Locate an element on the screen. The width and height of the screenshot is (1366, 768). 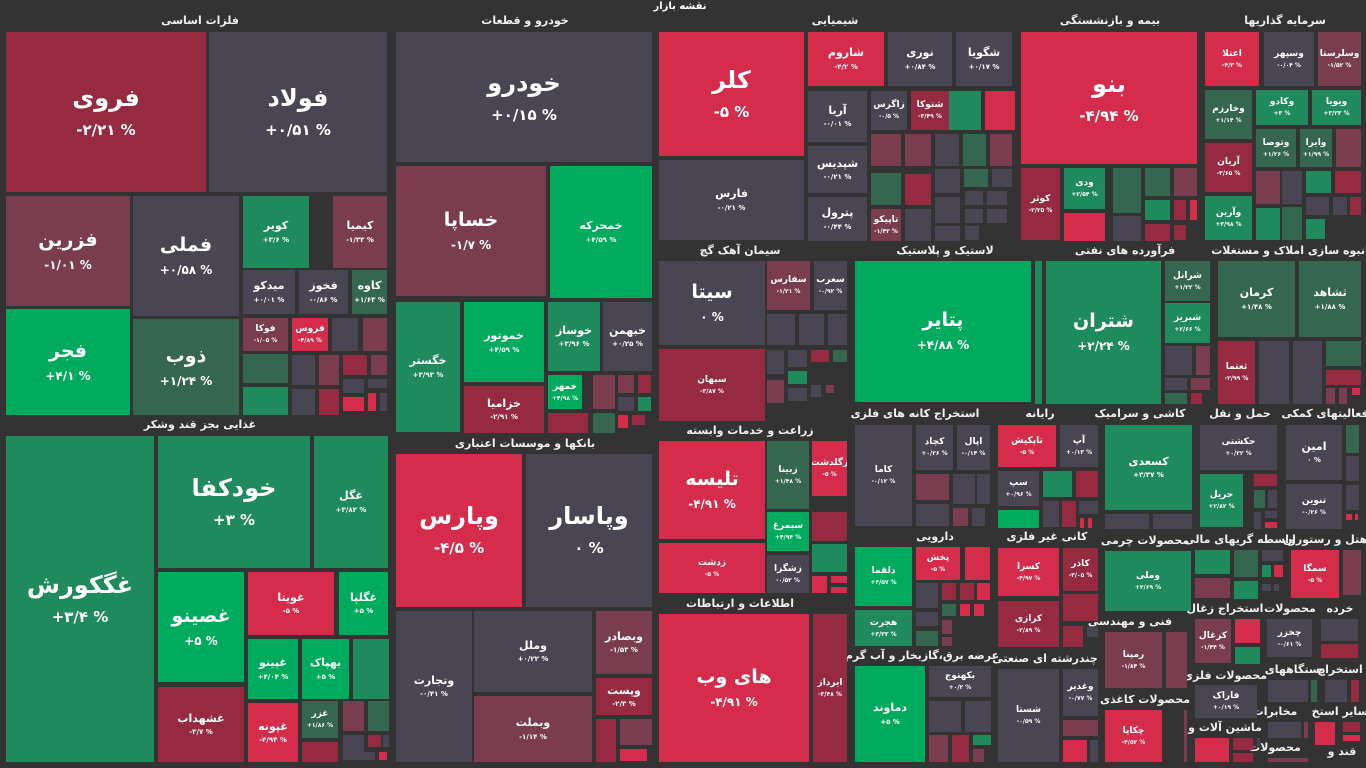
stock-tile: کویر +۳/۶ % is located at coordinates (276, 232).